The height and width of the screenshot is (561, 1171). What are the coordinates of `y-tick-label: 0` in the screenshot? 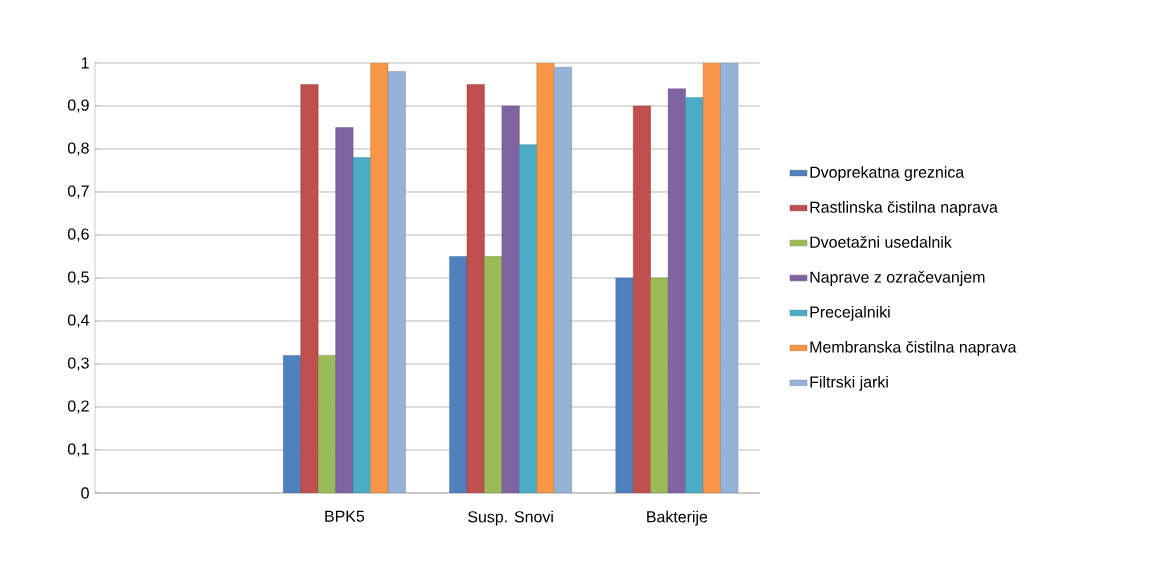 It's located at (85, 493).